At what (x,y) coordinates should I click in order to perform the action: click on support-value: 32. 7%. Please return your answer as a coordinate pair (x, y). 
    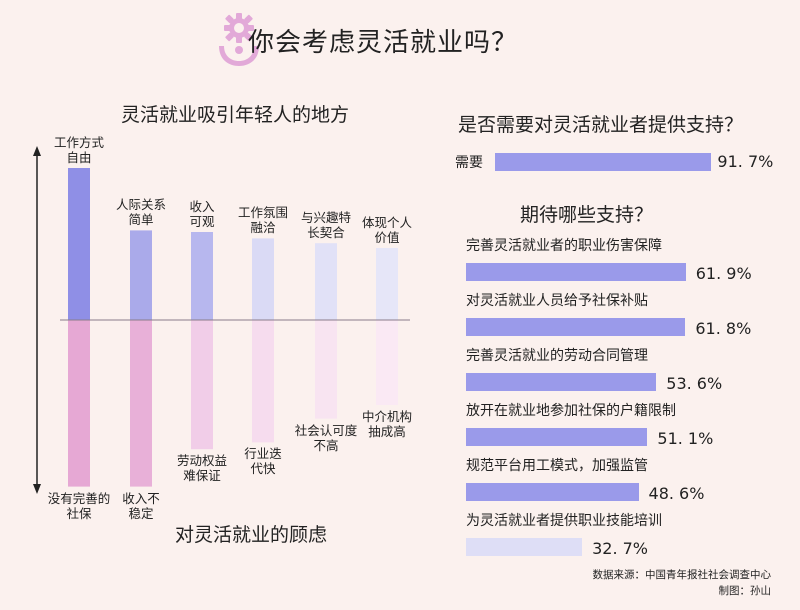
    Looking at the image, I should click on (620, 548).